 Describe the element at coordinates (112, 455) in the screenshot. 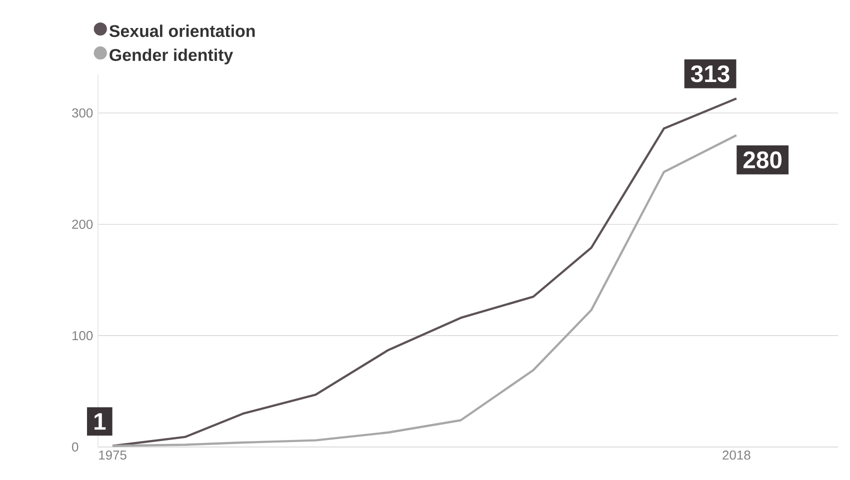

I see `x-tick-label: 1975` at that location.